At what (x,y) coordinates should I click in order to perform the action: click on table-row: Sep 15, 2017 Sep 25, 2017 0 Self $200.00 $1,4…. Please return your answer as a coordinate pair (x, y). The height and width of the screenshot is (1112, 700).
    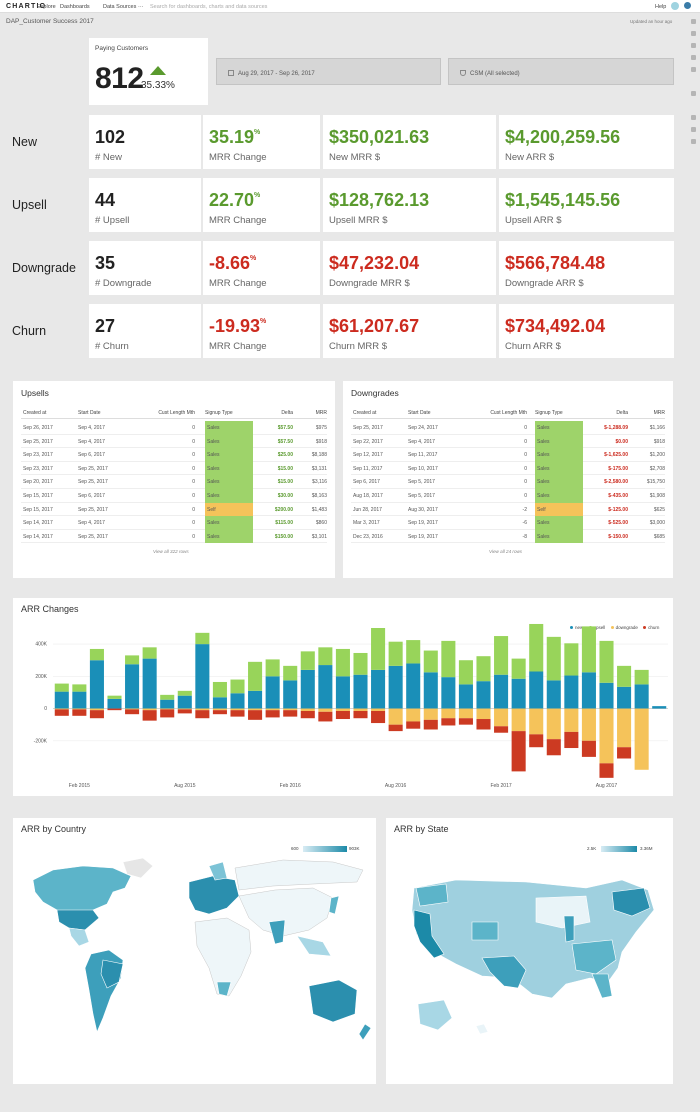
    Looking at the image, I should click on (174, 509).